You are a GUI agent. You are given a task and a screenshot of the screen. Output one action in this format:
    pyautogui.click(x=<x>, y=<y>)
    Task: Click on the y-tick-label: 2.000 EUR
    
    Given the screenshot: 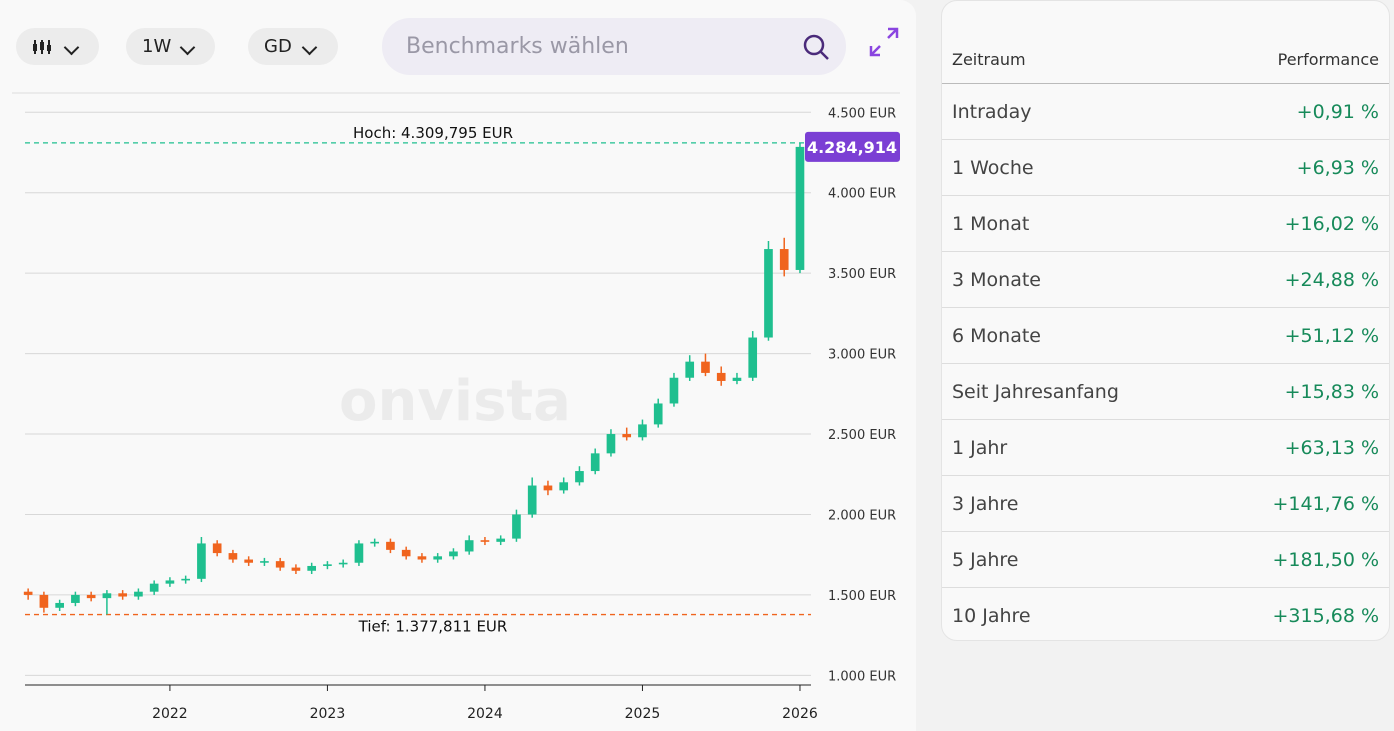 What is the action you would take?
    pyautogui.click(x=862, y=515)
    